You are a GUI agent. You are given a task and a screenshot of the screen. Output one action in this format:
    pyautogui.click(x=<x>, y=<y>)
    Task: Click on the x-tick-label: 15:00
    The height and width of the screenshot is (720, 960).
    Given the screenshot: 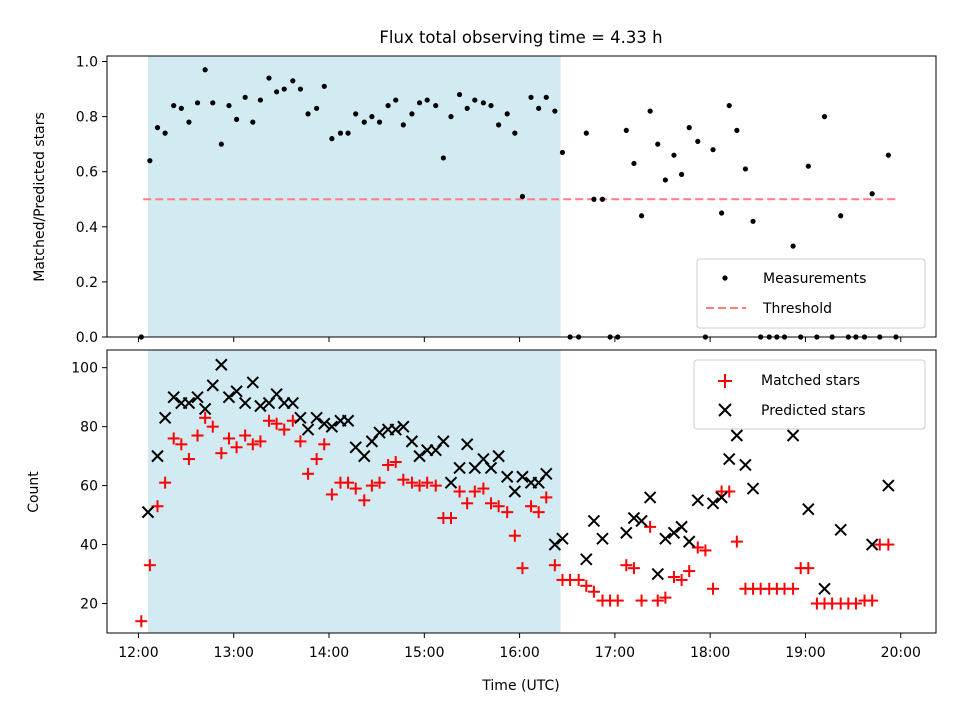 What is the action you would take?
    pyautogui.click(x=424, y=653)
    